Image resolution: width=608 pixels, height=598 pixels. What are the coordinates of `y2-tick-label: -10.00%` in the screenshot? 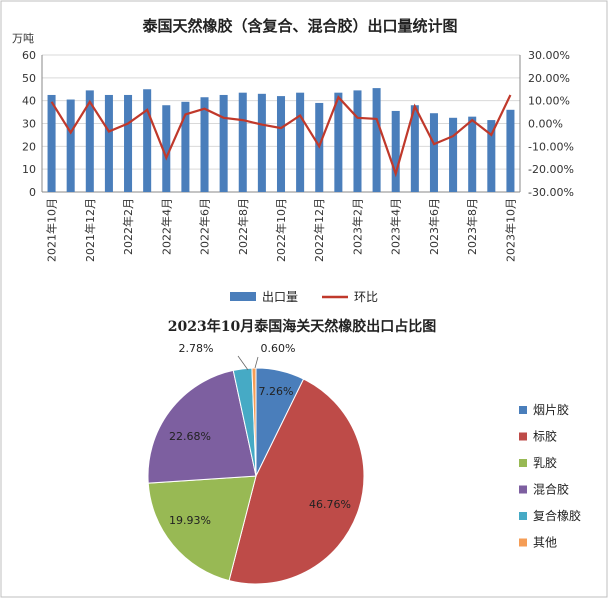 It's located at (551, 146).